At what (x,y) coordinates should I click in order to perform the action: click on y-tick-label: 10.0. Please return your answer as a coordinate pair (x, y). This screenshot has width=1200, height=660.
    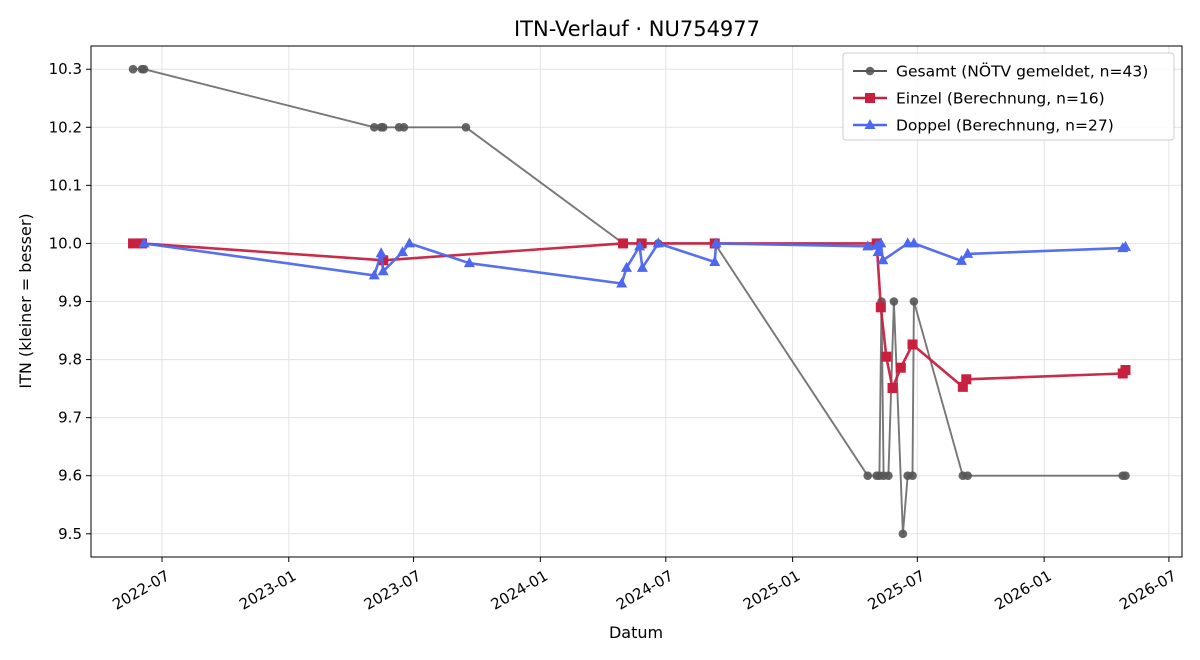
    Looking at the image, I should click on (65, 243).